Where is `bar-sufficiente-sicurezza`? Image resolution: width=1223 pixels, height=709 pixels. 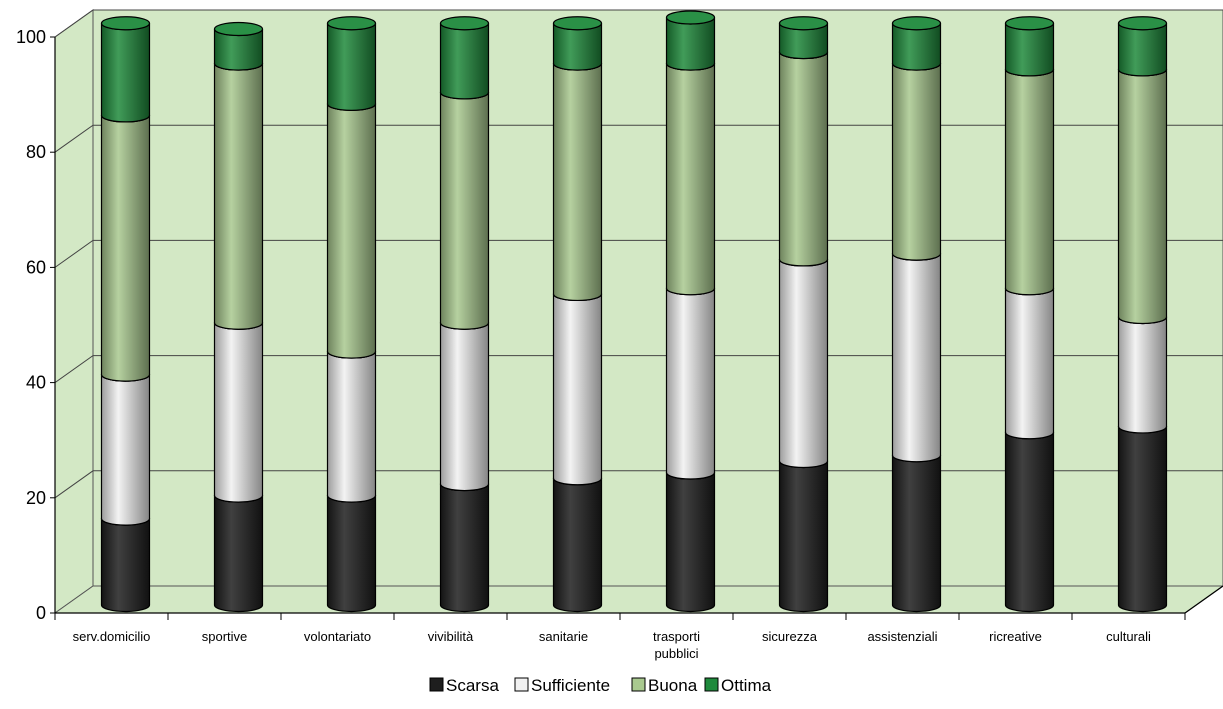
bar-sufficiente-sicurezza is located at coordinates (803, 364).